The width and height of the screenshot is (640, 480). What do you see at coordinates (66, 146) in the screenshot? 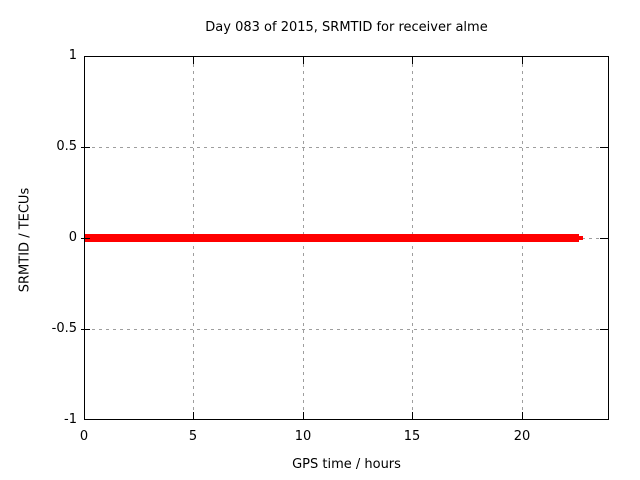
I see `y-tick-label: 0.5` at bounding box center [66, 146].